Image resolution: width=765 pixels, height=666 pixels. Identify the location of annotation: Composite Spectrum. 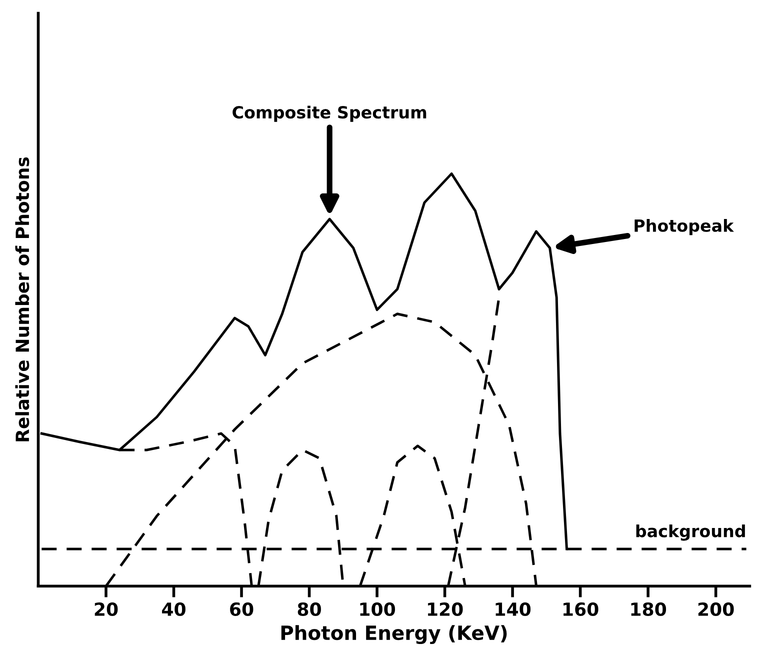
(329, 114).